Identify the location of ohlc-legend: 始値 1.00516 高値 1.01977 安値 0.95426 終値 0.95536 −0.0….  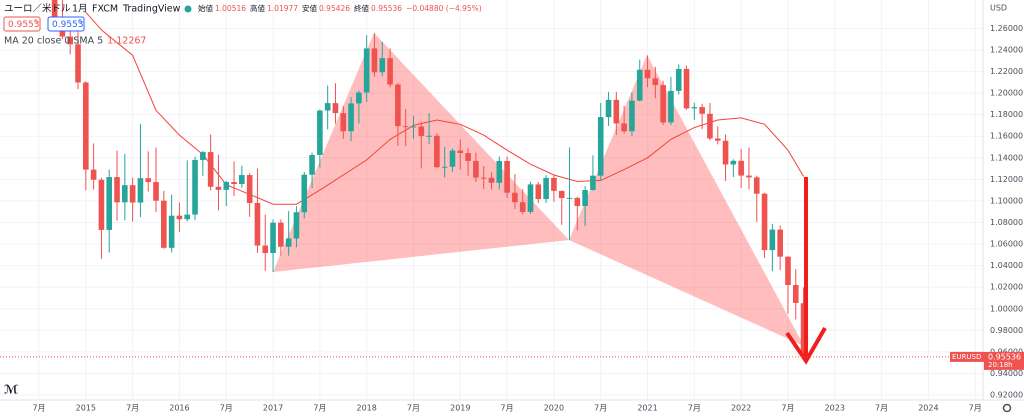
(340, 8).